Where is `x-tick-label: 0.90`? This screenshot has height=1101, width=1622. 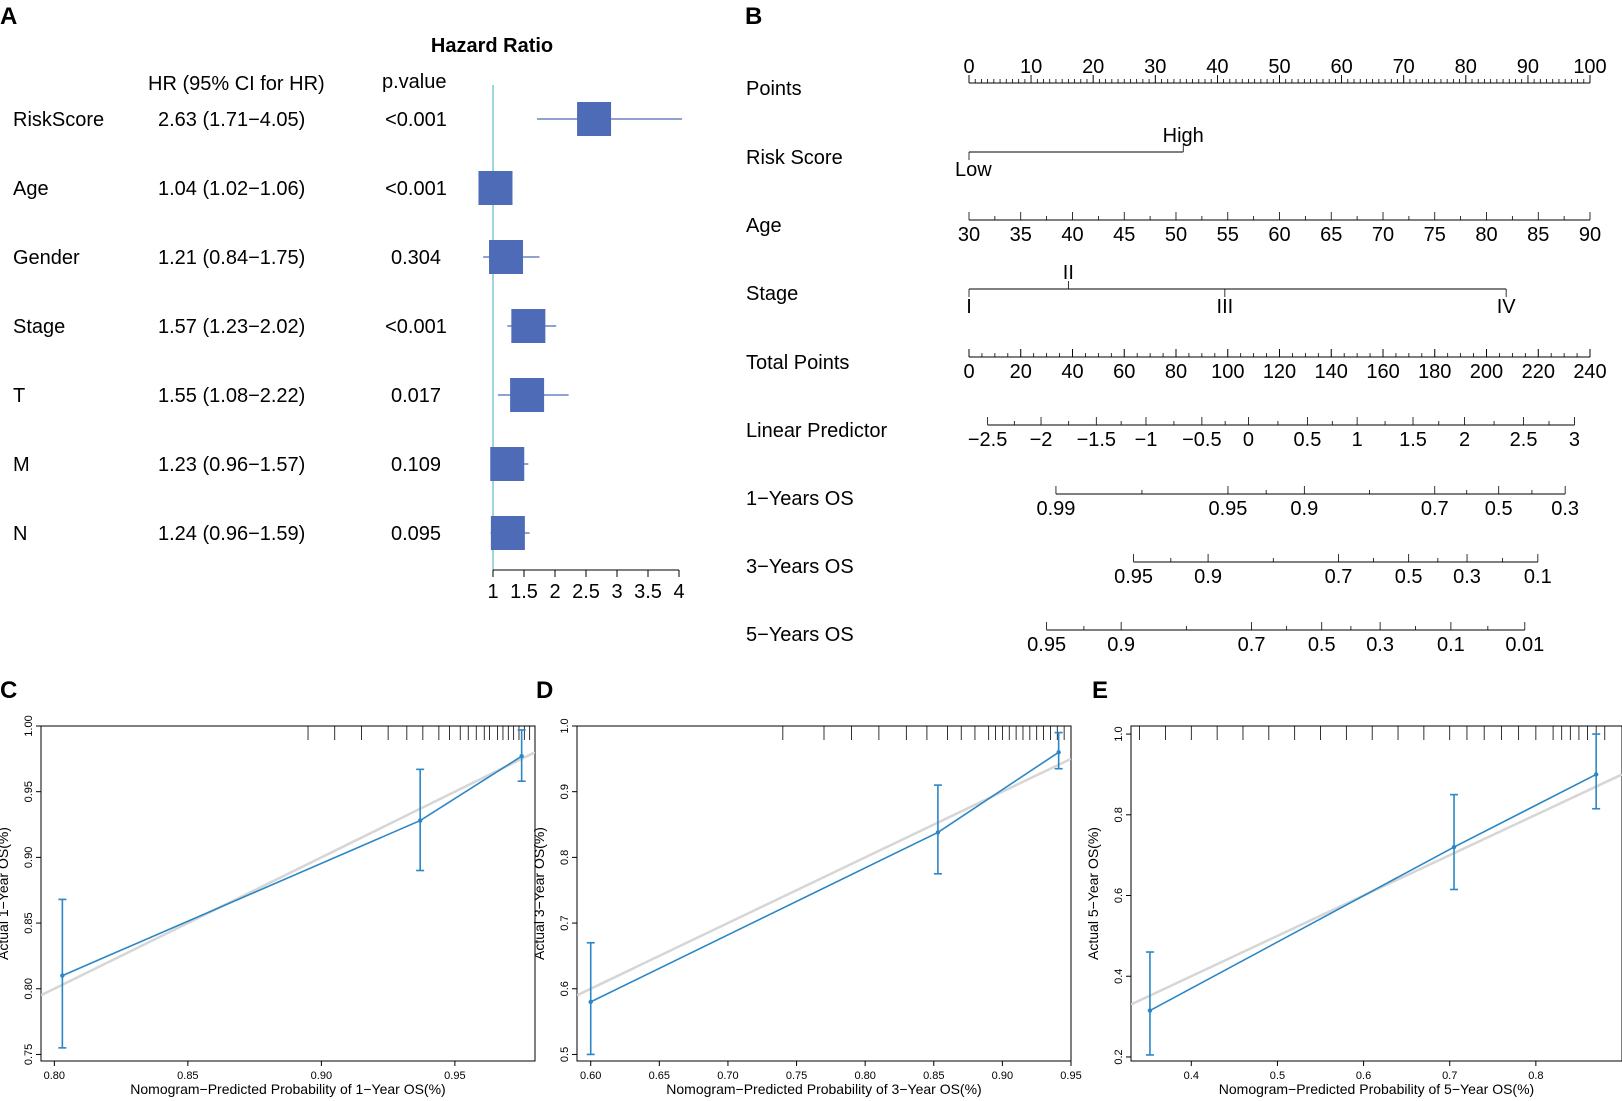
x-tick-label: 0.90 is located at coordinates (1002, 1076).